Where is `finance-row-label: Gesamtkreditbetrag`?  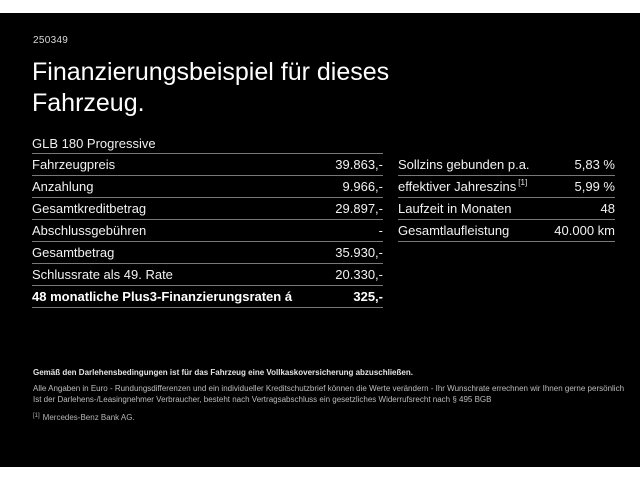 finance-row-label: Gesamtkreditbetrag is located at coordinates (89, 208).